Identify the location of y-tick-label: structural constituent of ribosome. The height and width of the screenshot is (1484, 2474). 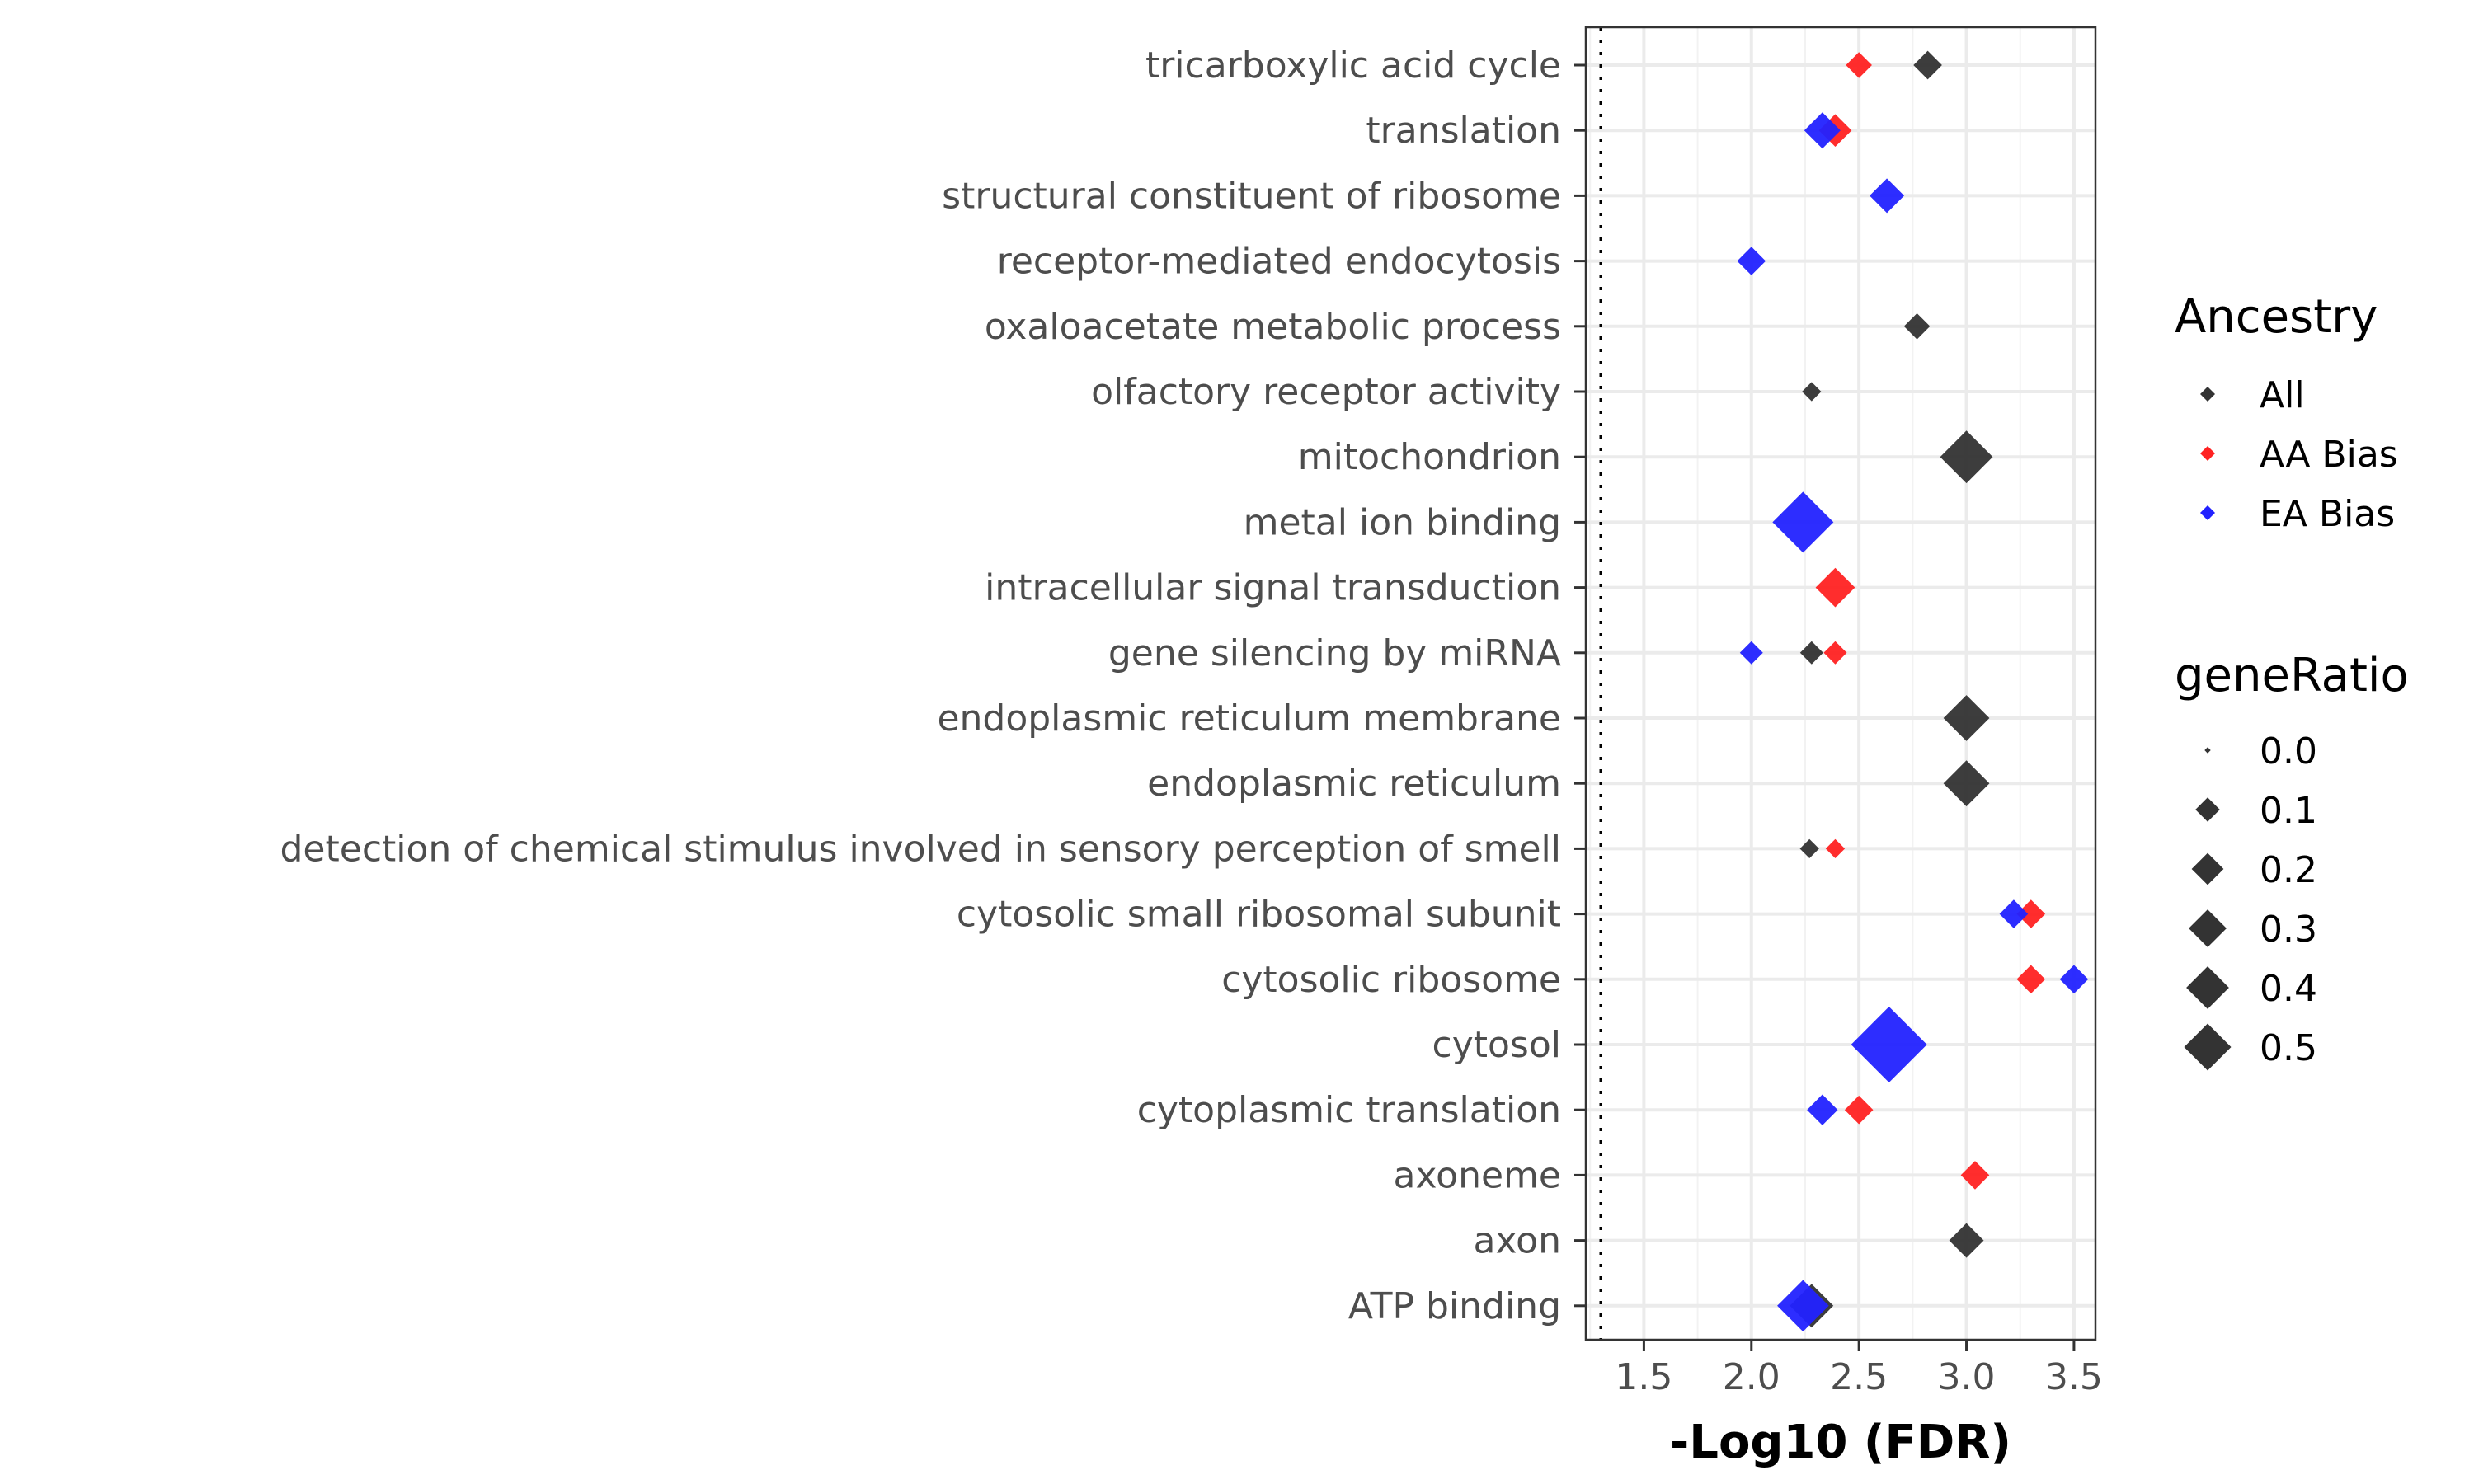
(1251, 196).